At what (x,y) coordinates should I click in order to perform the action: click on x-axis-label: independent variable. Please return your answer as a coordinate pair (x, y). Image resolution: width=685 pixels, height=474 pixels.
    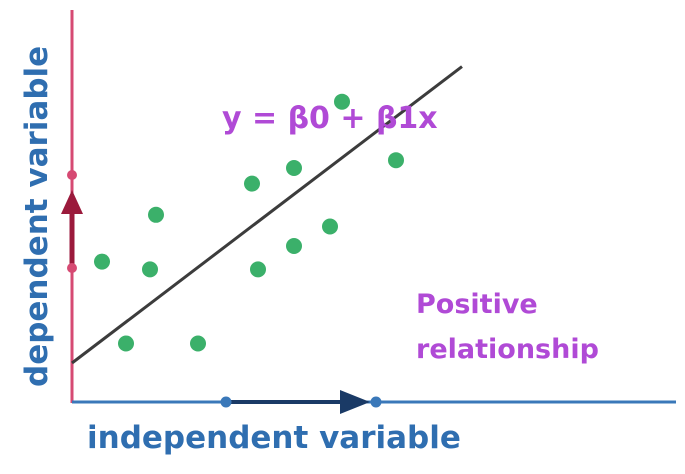
    Looking at the image, I should click on (274, 438).